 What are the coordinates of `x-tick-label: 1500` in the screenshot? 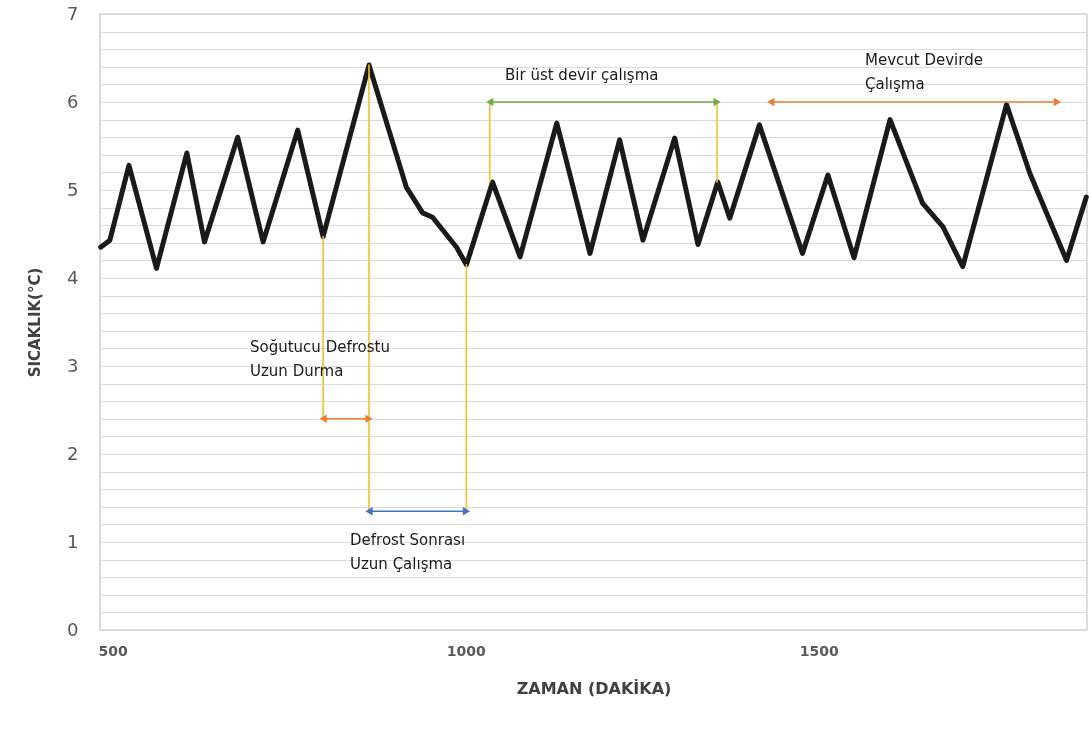 It's located at (819, 650).